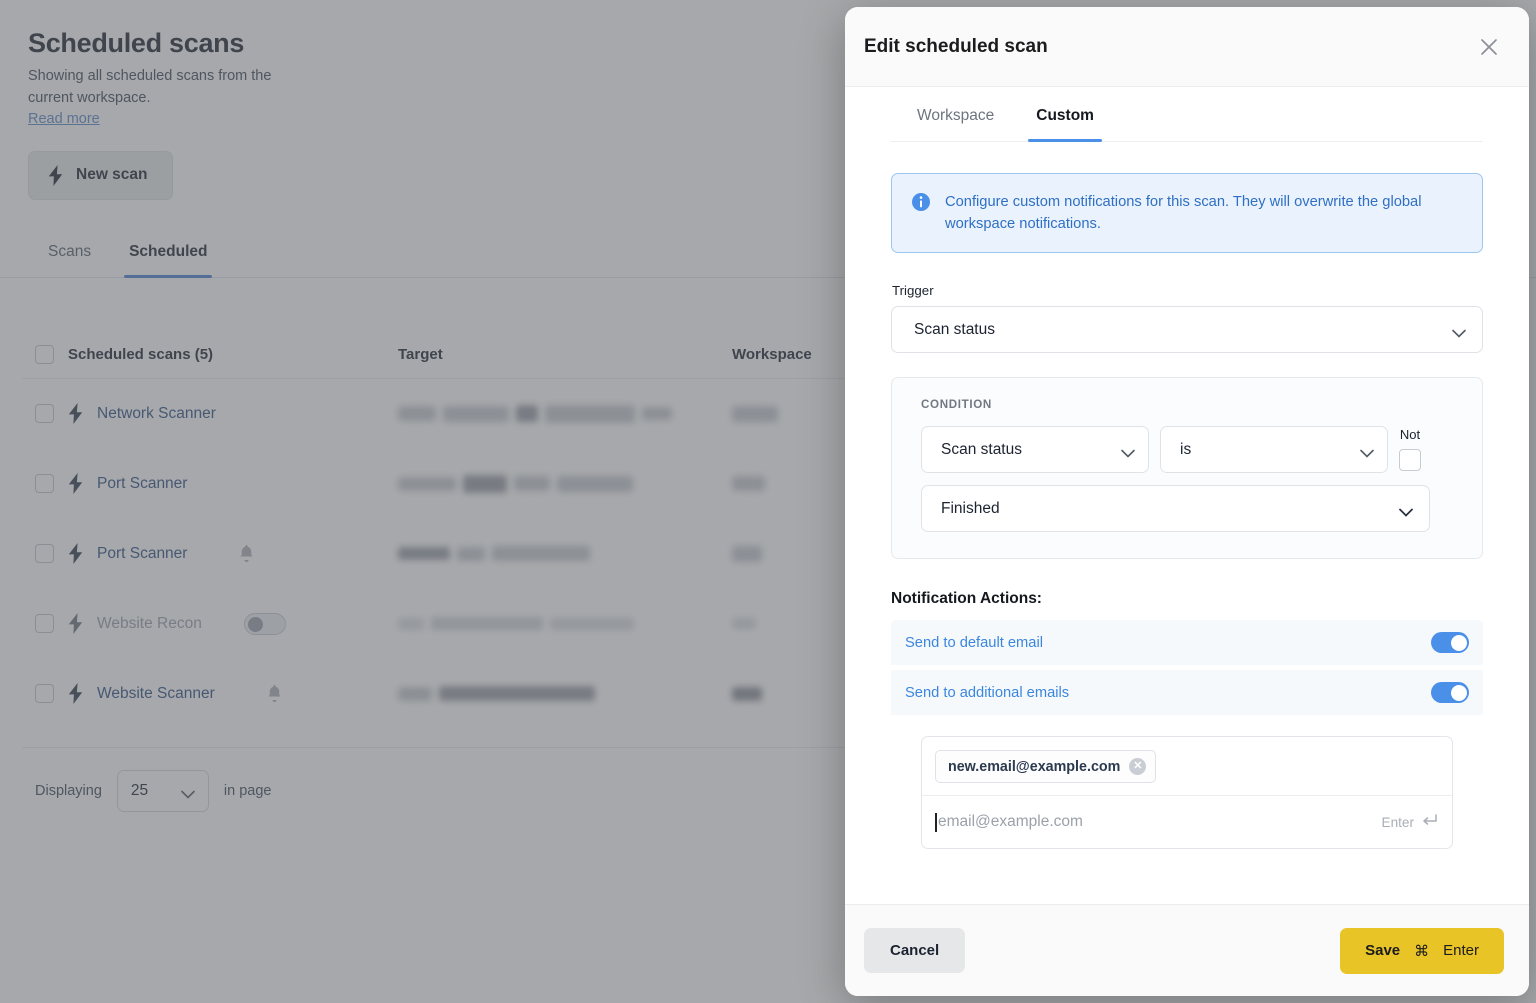  What do you see at coordinates (1187, 766) in the screenshot?
I see `email-chip-area: new.email@example.com ✕` at bounding box center [1187, 766].